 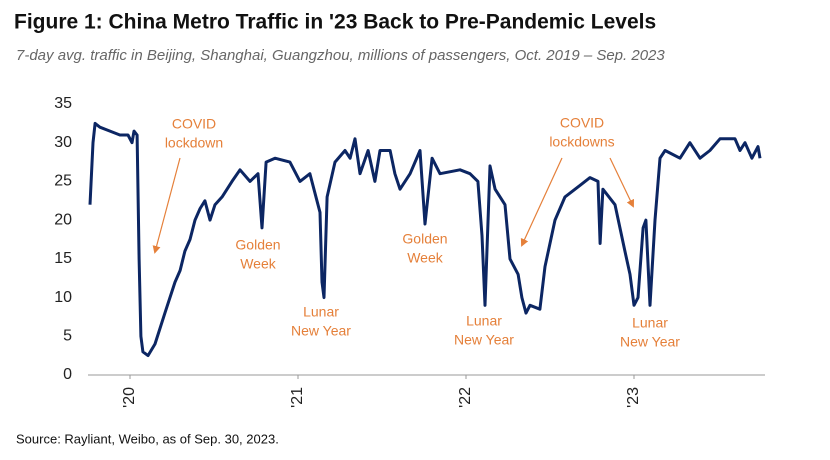 What do you see at coordinates (63, 103) in the screenshot?
I see `y-tick-label: 35` at bounding box center [63, 103].